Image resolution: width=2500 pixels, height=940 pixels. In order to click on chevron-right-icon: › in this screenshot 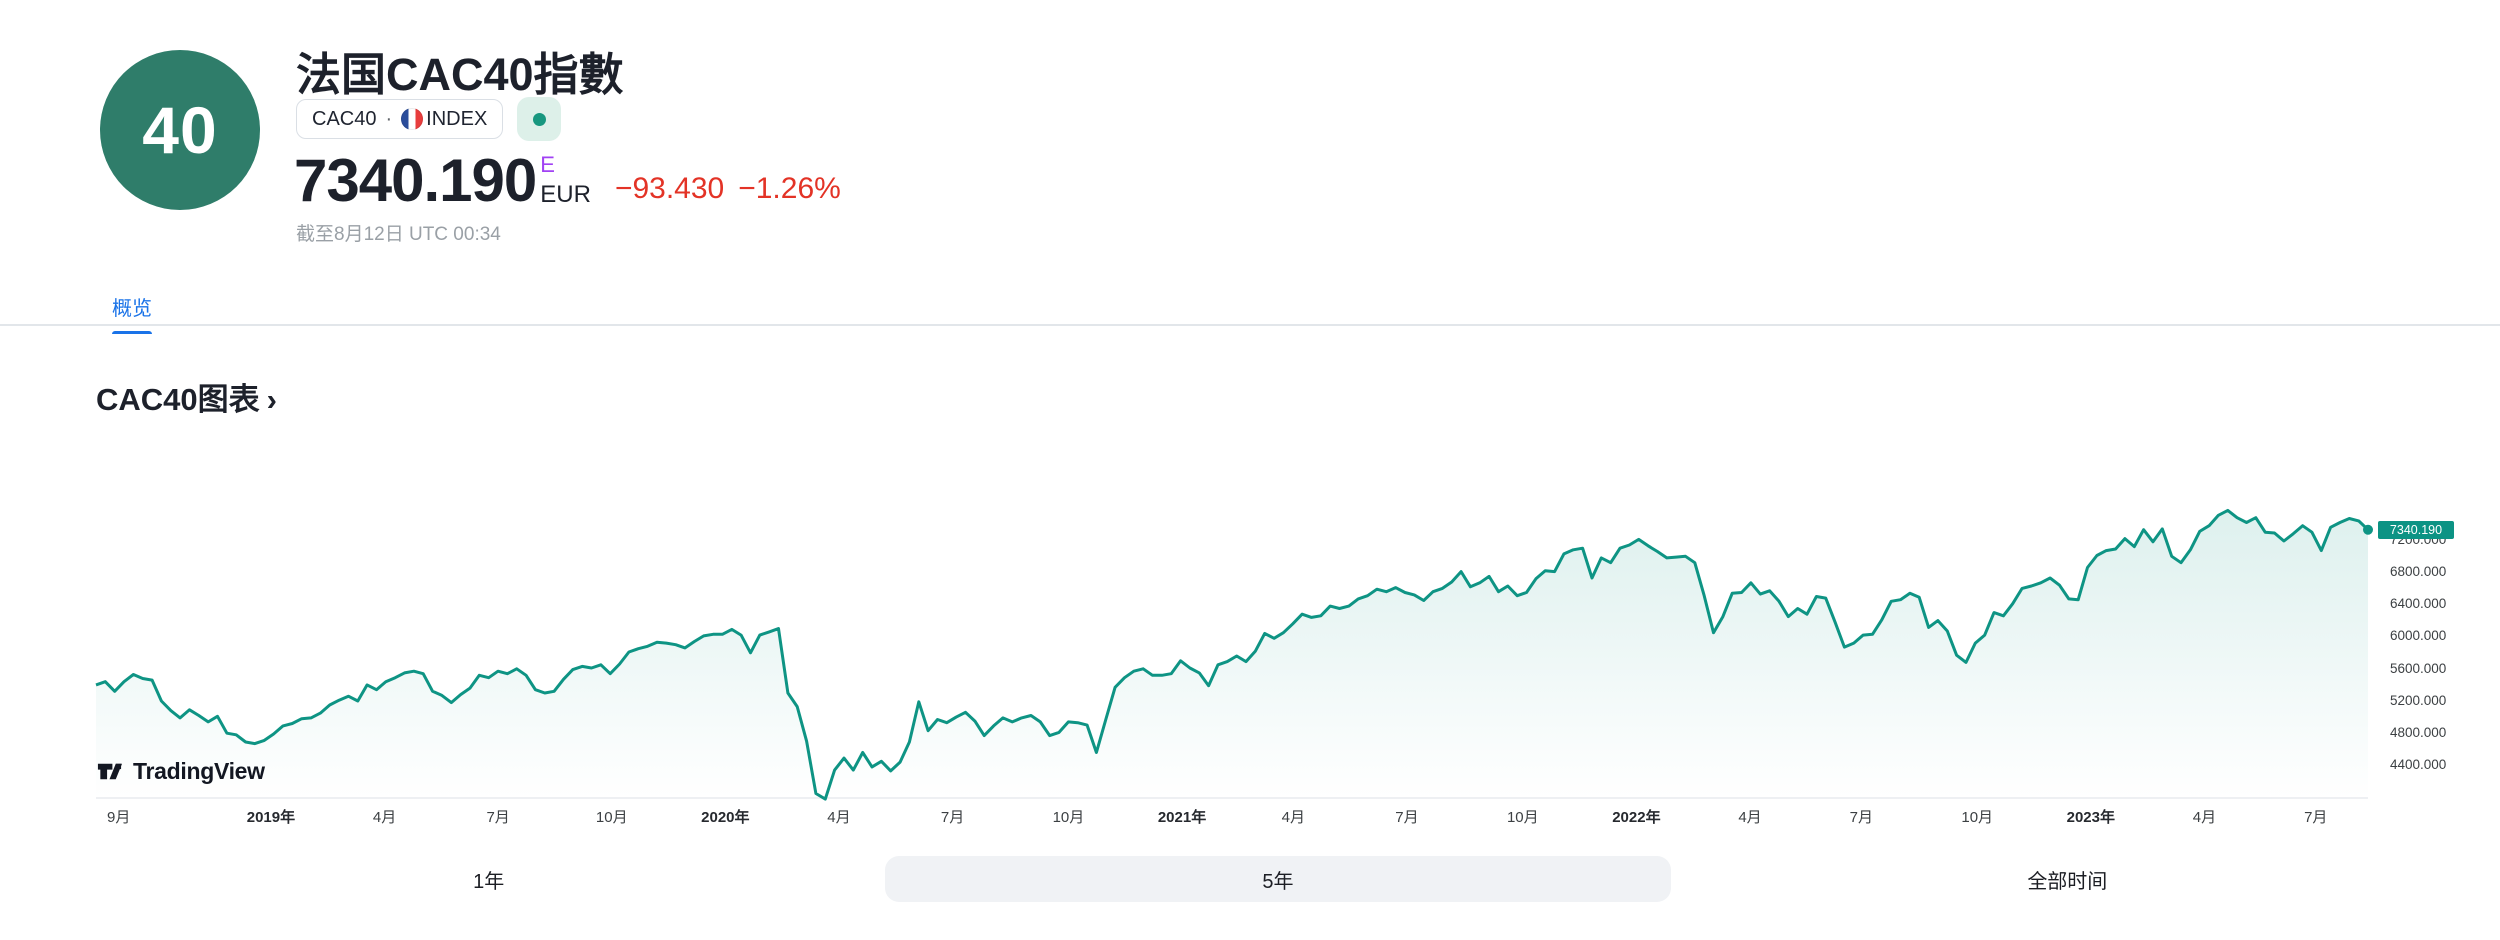, I will do `click(271, 399)`.